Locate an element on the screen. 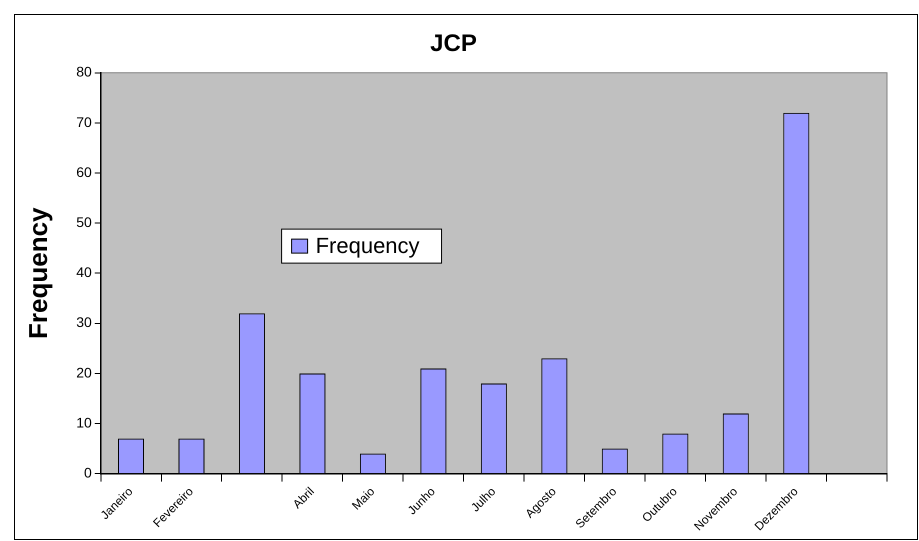  y-tick-label: 60 is located at coordinates (84, 172).